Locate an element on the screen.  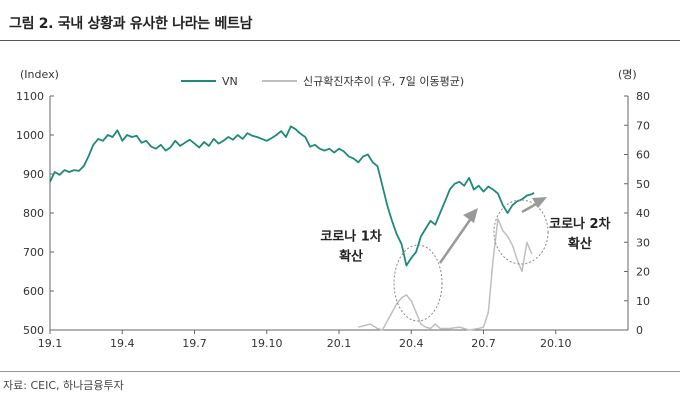
left-axis-unit: (Index) is located at coordinates (39, 74).